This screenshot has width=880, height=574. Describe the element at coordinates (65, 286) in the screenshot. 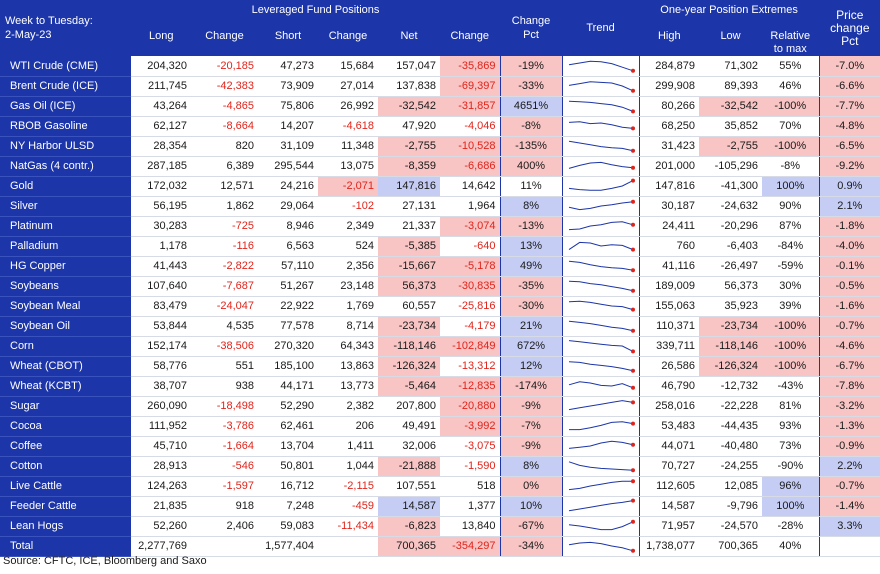

I see `commodity-name: Soybeans` at that location.